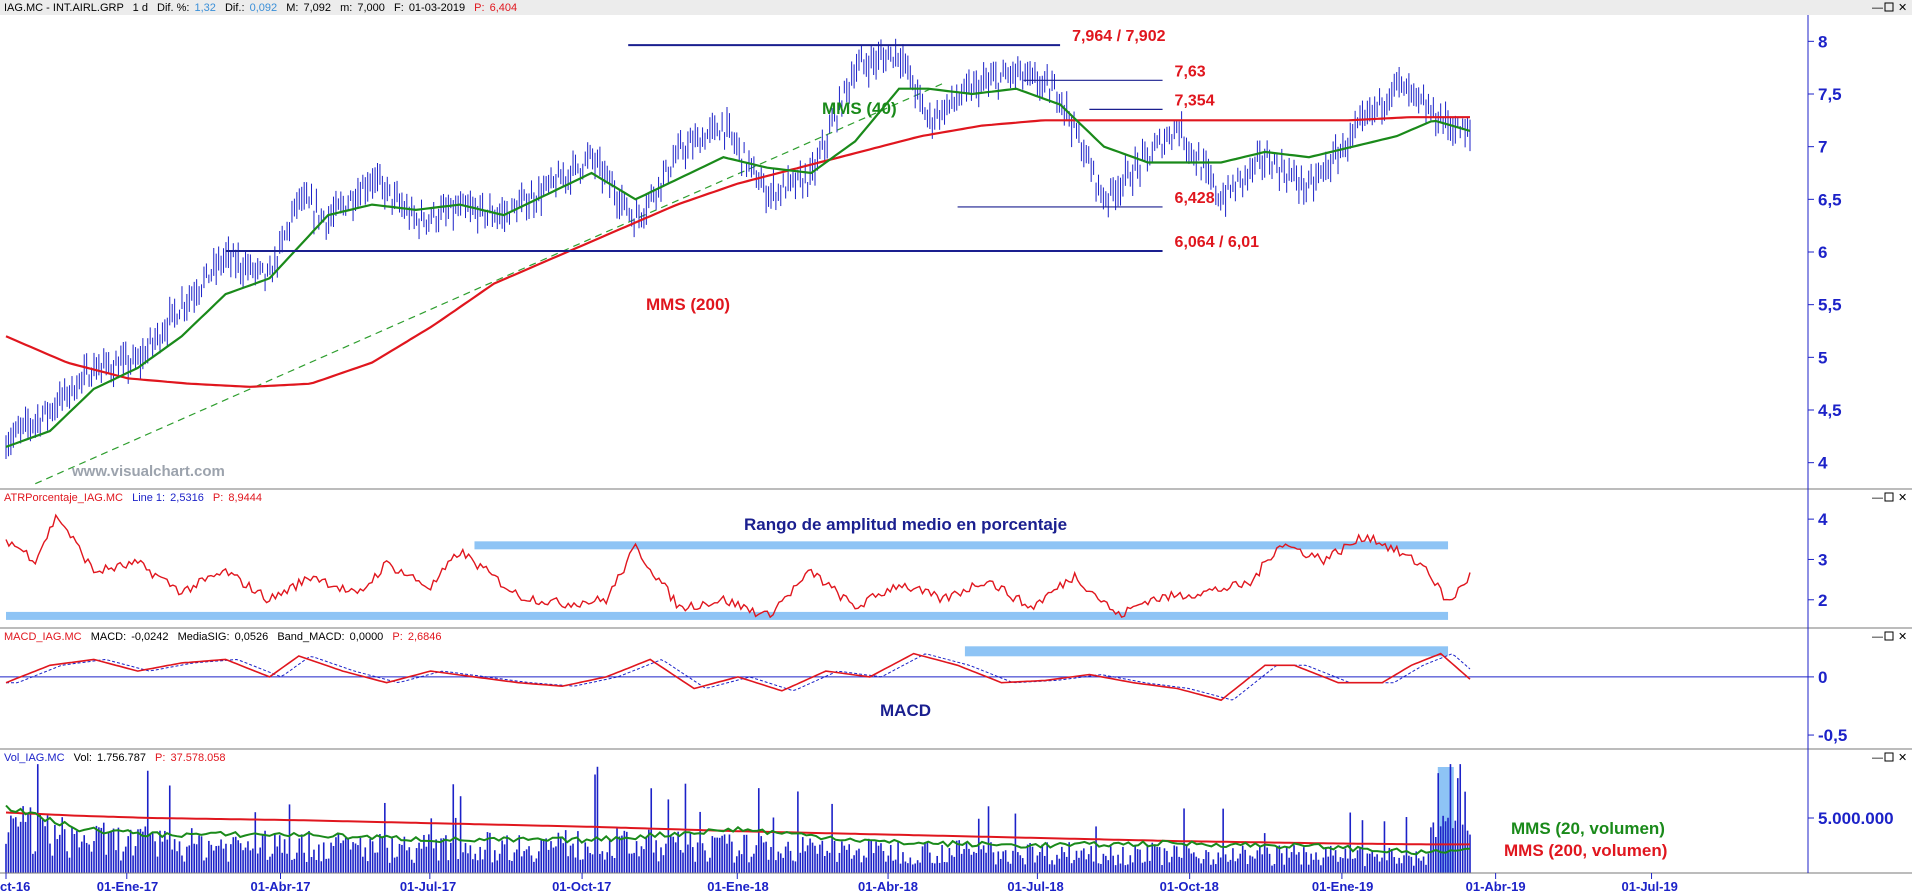 This screenshot has height=892, width=1912. Describe the element at coordinates (738, 566) in the screenshot. I see `atr-line` at that location.